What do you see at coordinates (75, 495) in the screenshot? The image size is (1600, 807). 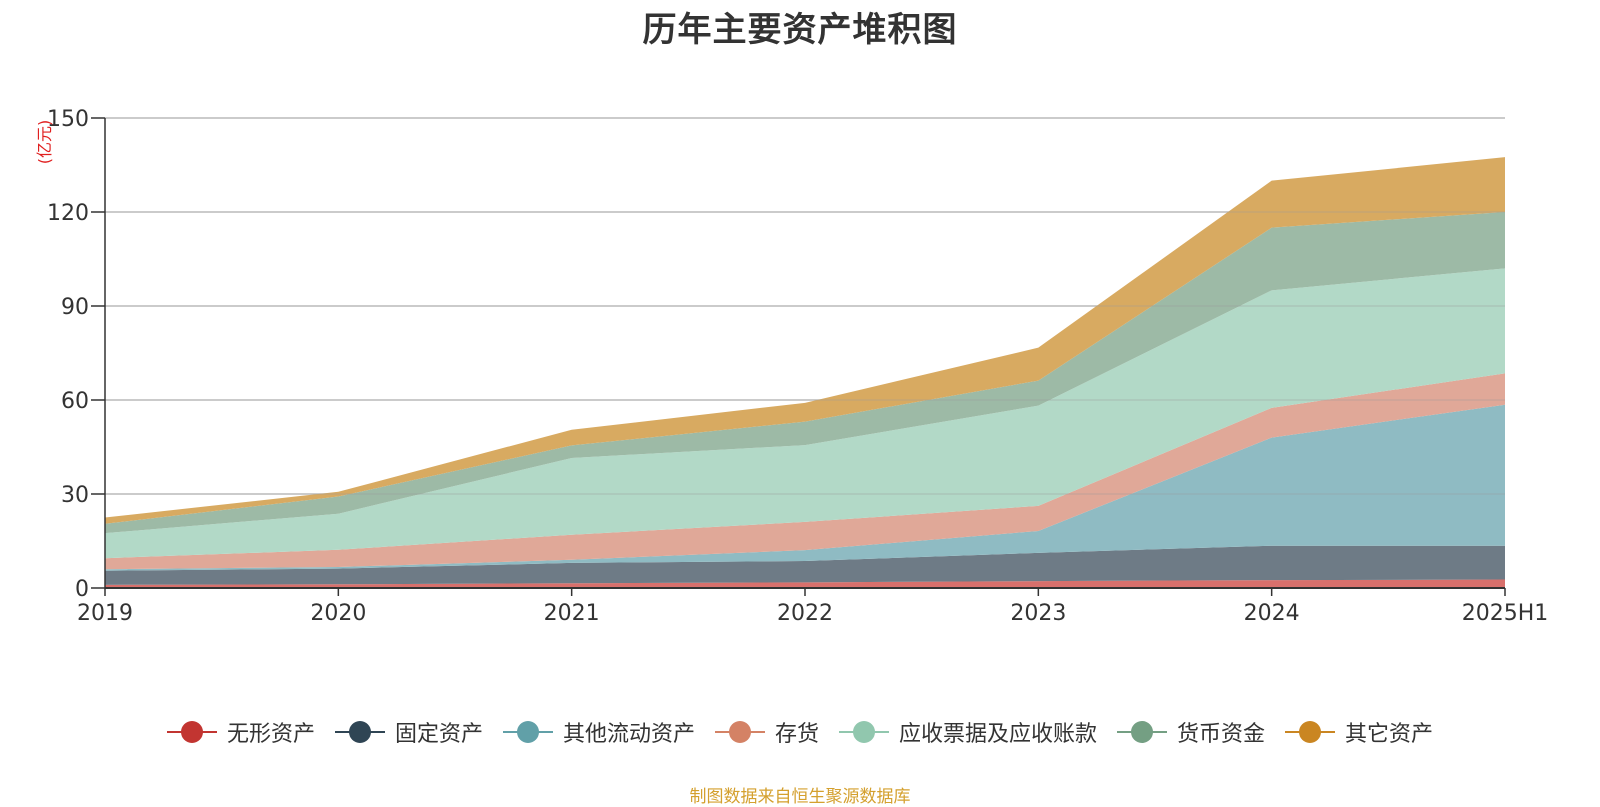 I see `y-tick-label: 30` at bounding box center [75, 495].